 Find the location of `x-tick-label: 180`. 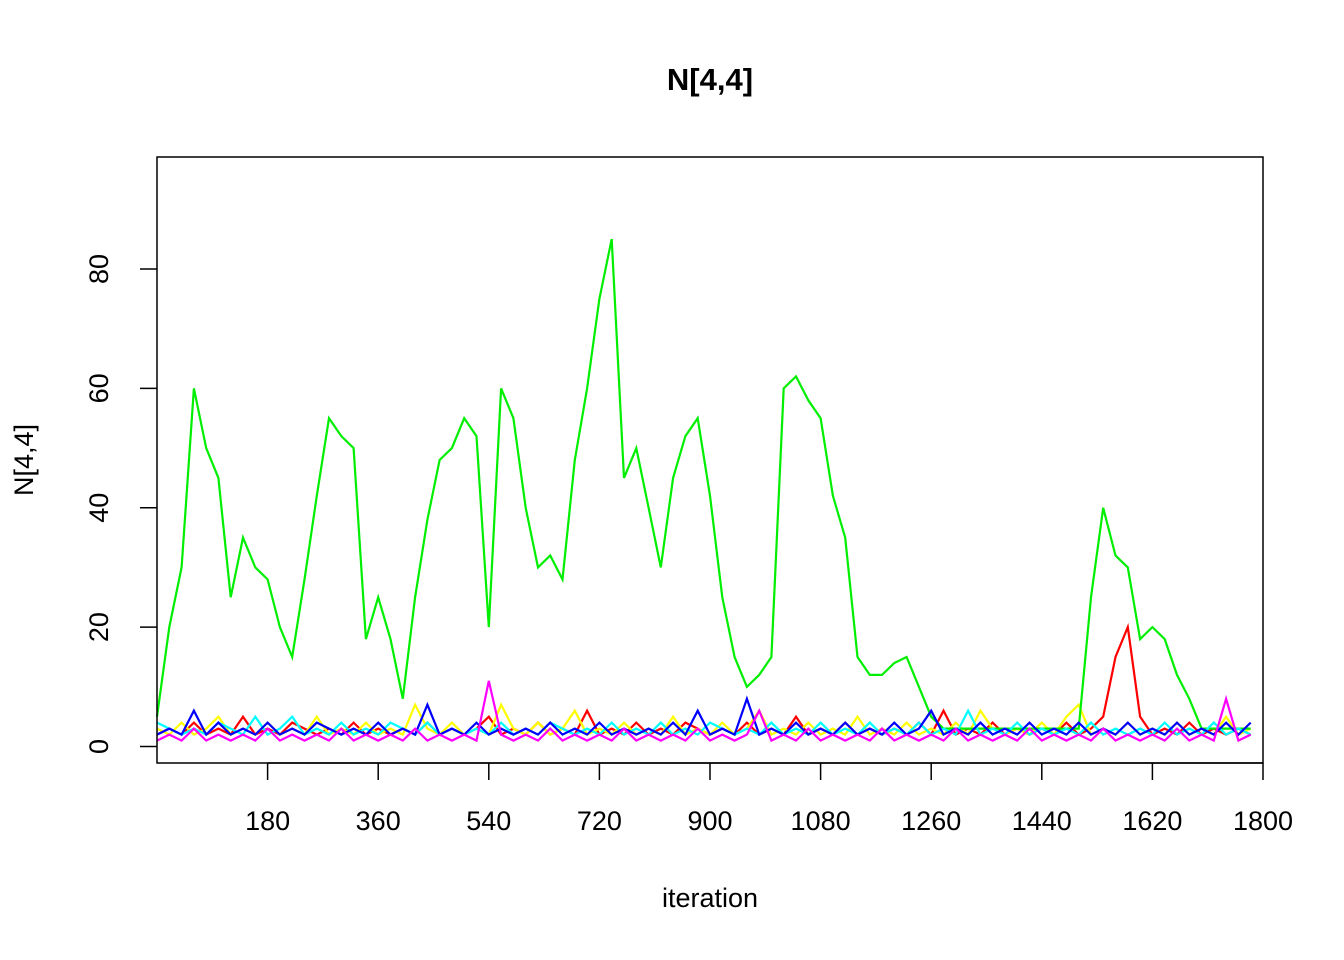

x-tick-label: 180 is located at coordinates (267, 821).